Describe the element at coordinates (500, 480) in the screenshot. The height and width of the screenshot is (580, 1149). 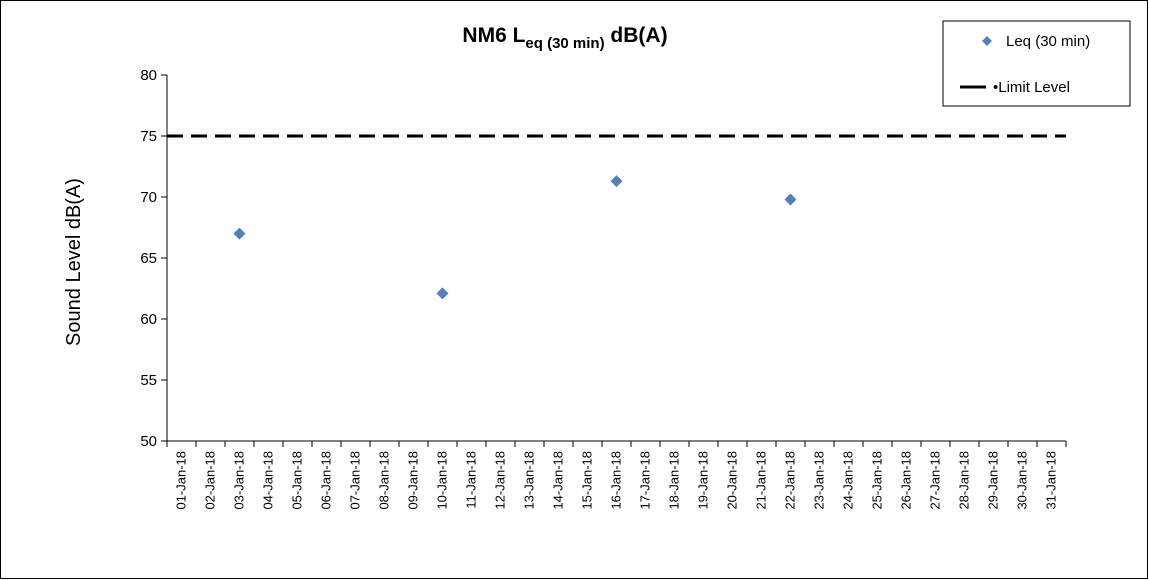
I see `x-tick-label: 12-Jan-18` at that location.